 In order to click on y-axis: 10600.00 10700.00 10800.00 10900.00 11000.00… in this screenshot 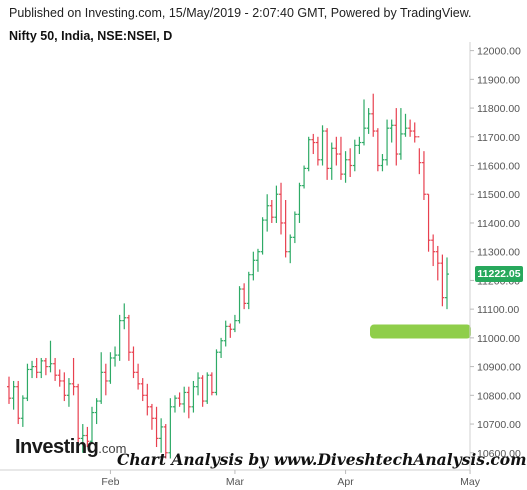, I will do `click(495, 253)`.